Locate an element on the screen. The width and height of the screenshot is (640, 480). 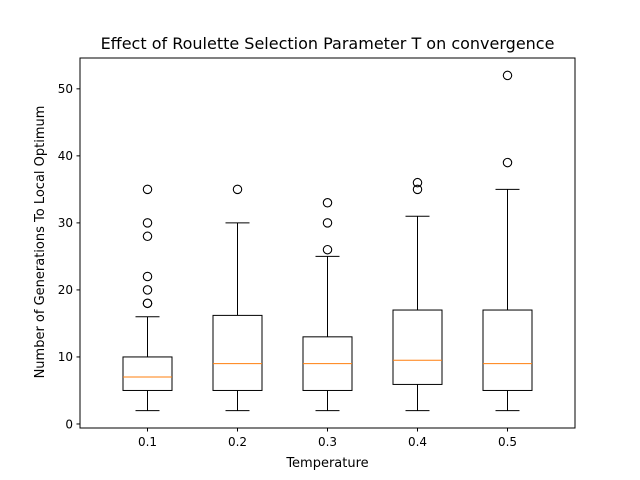
x-axis-label: Temperature is located at coordinates (326, 463).